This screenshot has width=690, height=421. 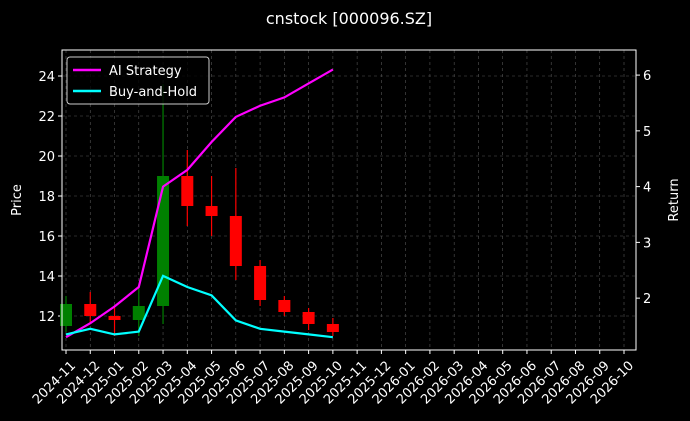 I want to click on legend-label: AI Strategy, so click(x=145, y=71).